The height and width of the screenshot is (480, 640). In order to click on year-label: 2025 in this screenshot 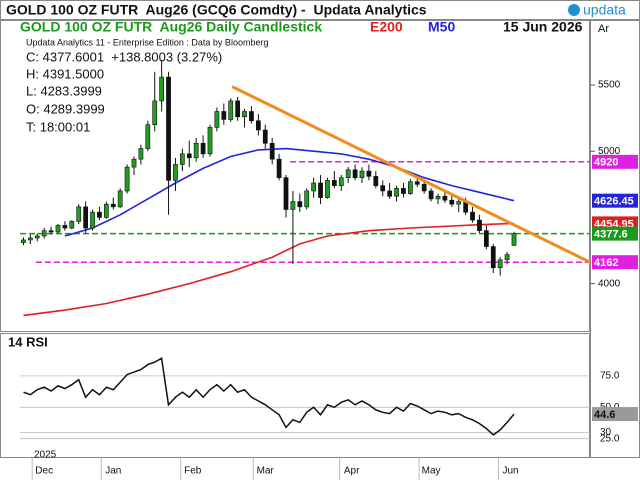, I will do `click(45, 455)`.